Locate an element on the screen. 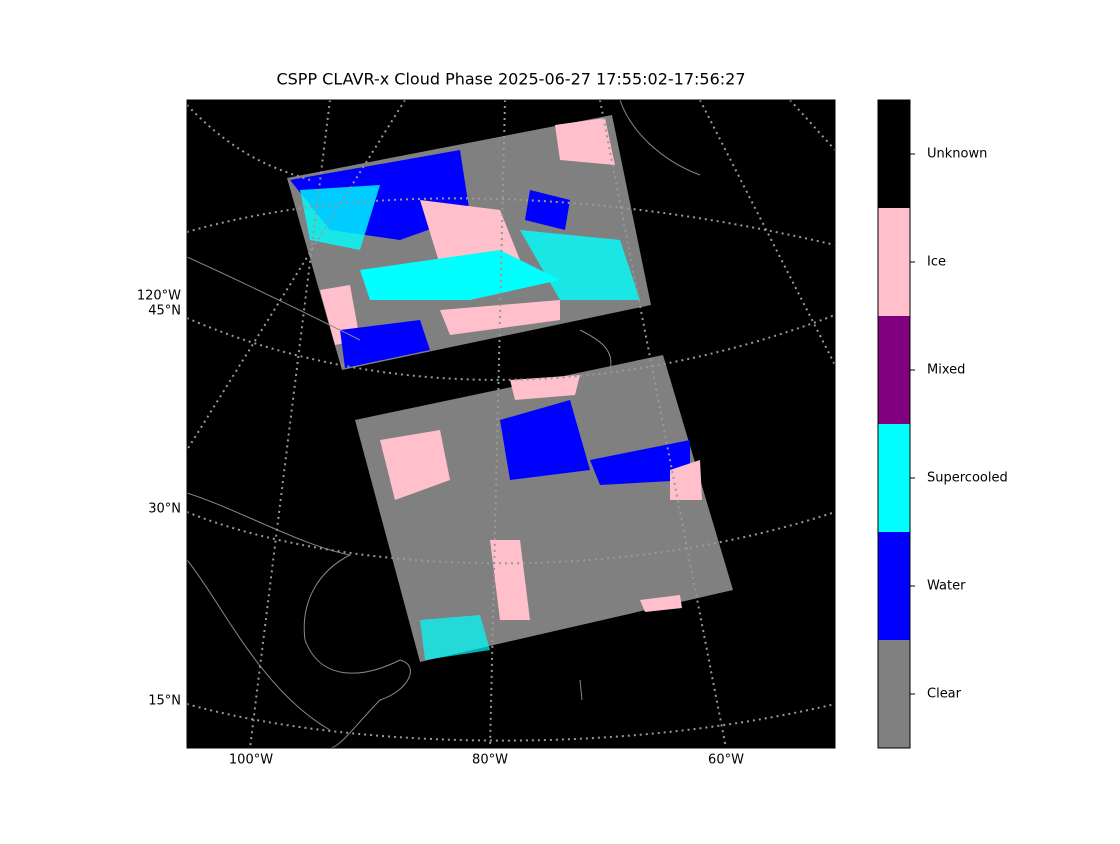 The height and width of the screenshot is (844, 1120). lat-label: 45°N is located at coordinates (164, 311).